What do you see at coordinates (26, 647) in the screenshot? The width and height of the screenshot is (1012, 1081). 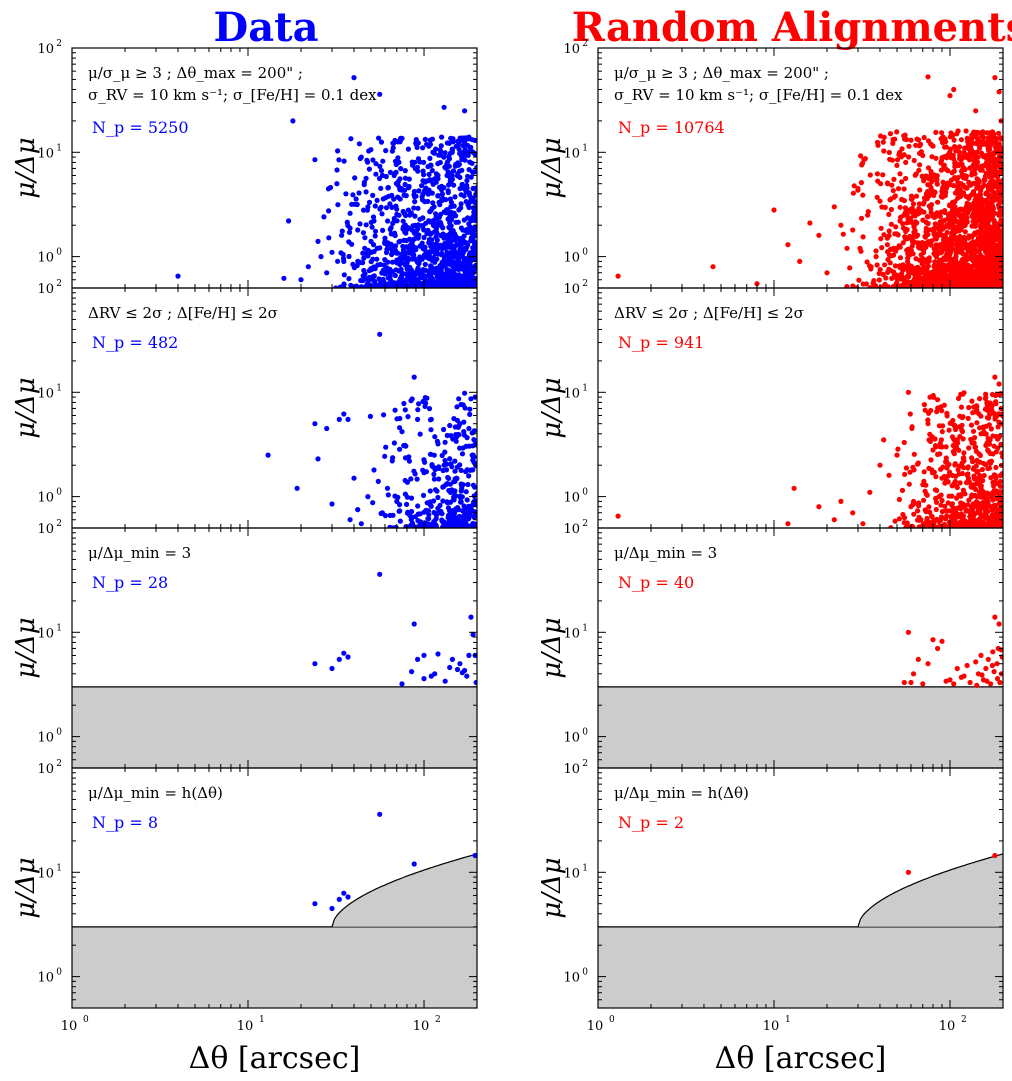 I see `y-axis-label: μ/Δμ` at bounding box center [26, 647].